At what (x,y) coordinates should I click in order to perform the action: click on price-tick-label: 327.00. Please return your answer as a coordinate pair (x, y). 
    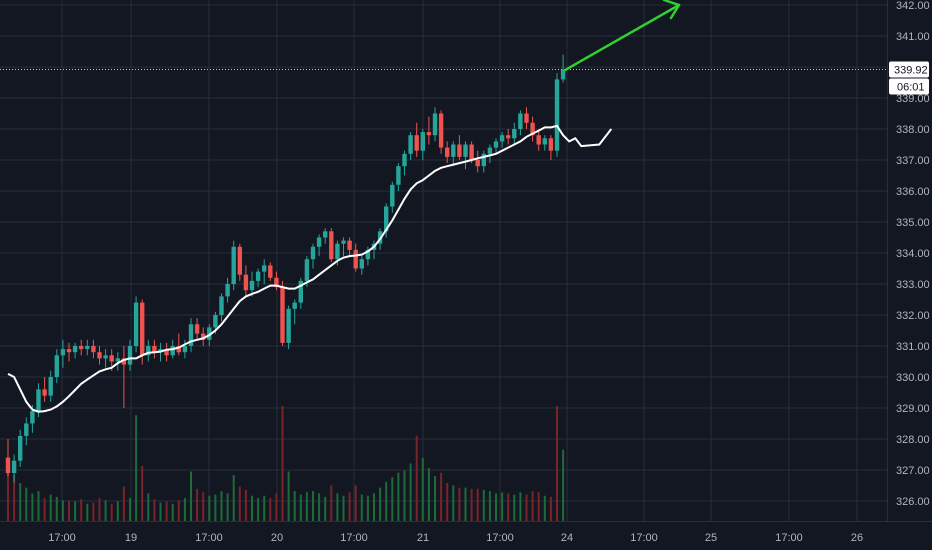
    Looking at the image, I should click on (913, 471).